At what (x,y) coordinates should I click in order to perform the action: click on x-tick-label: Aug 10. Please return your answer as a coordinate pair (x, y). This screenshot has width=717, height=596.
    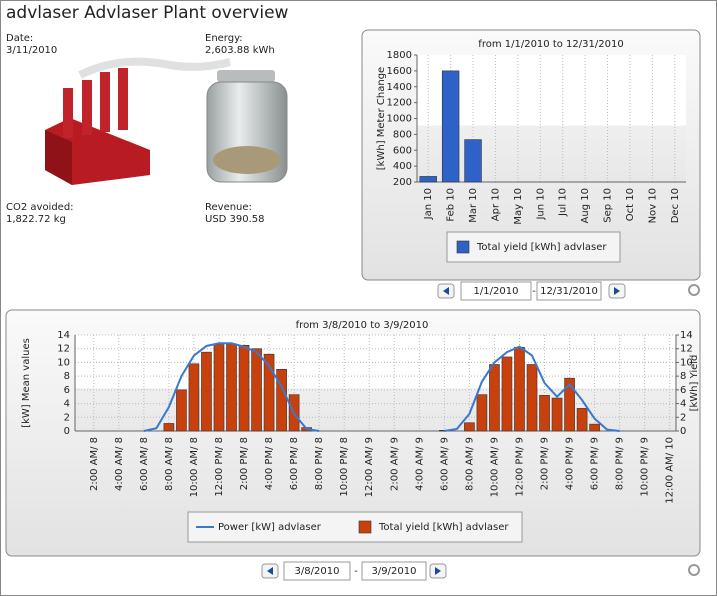
    Looking at the image, I should click on (585, 205).